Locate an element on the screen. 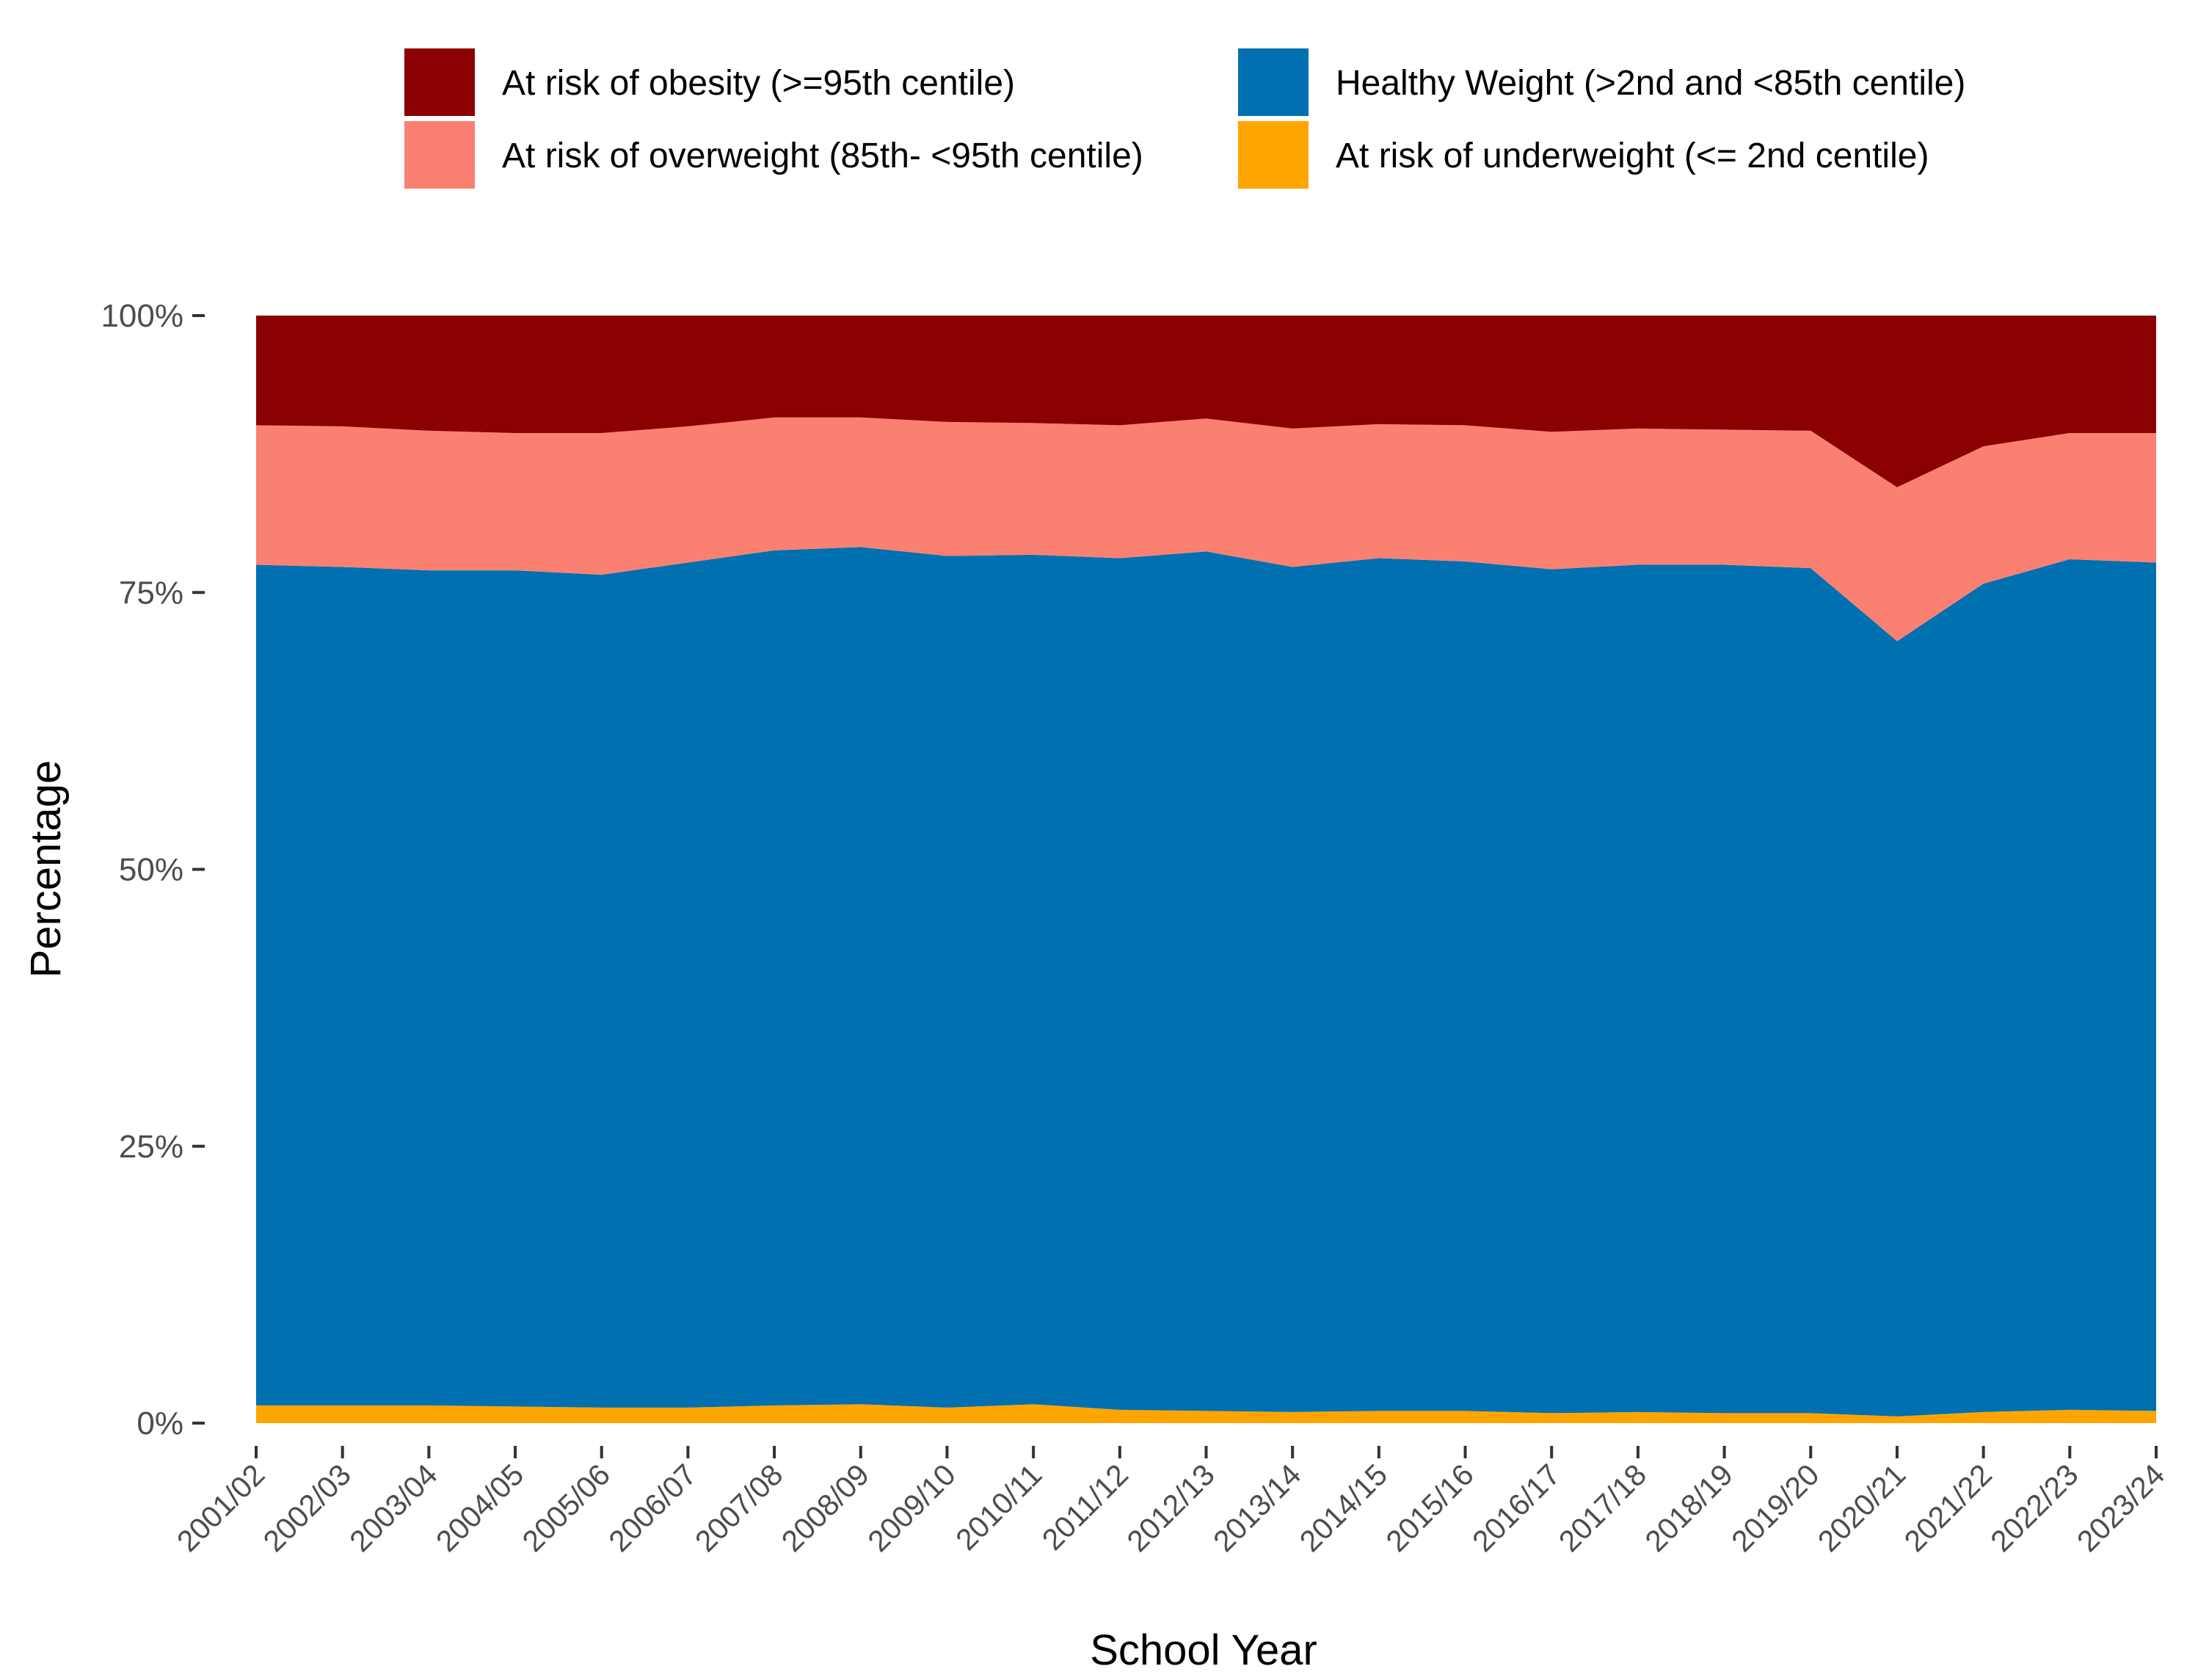 The image size is (2209, 1680). legend-label: Healthy Weight (>2nd and <85th centile) is located at coordinates (1651, 83).